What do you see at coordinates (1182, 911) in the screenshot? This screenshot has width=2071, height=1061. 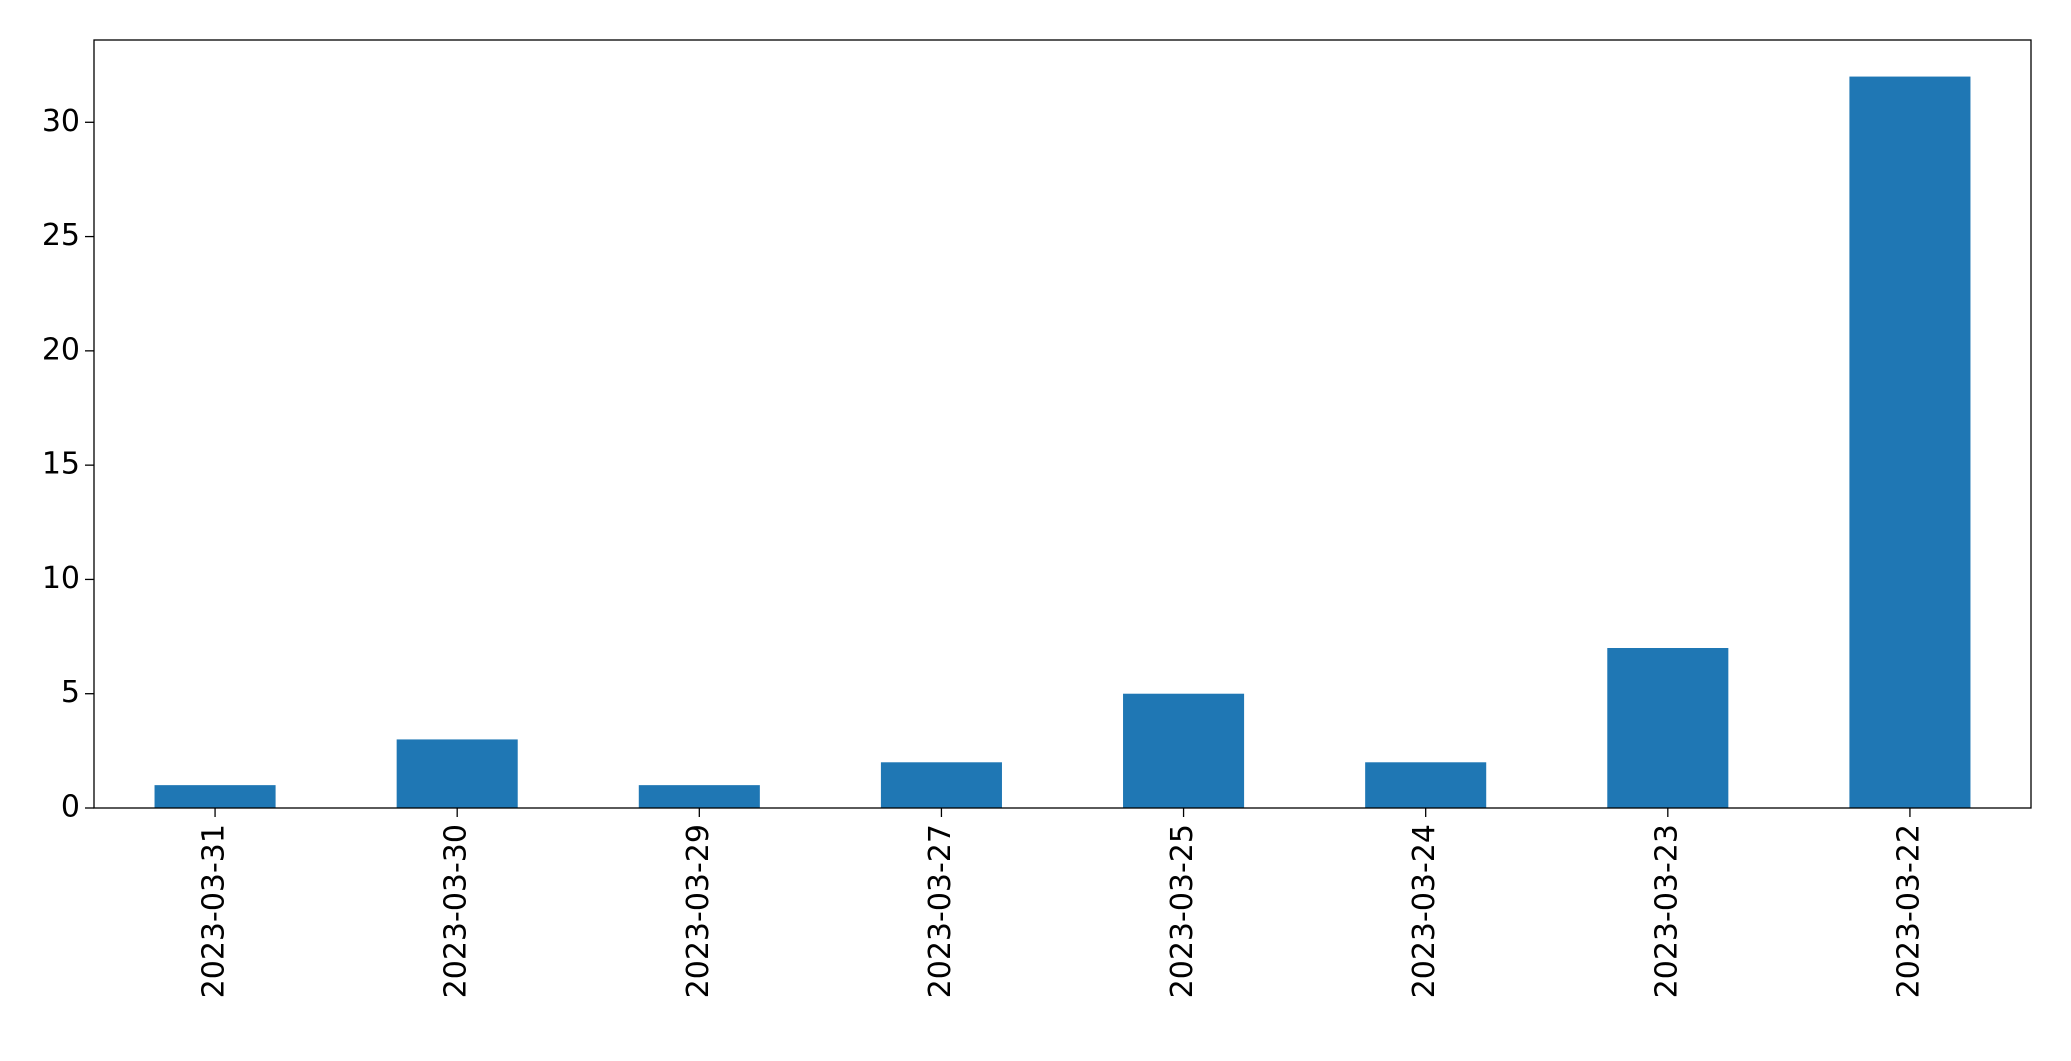 I see `x-tick-label: 2023-03-25` at bounding box center [1182, 911].